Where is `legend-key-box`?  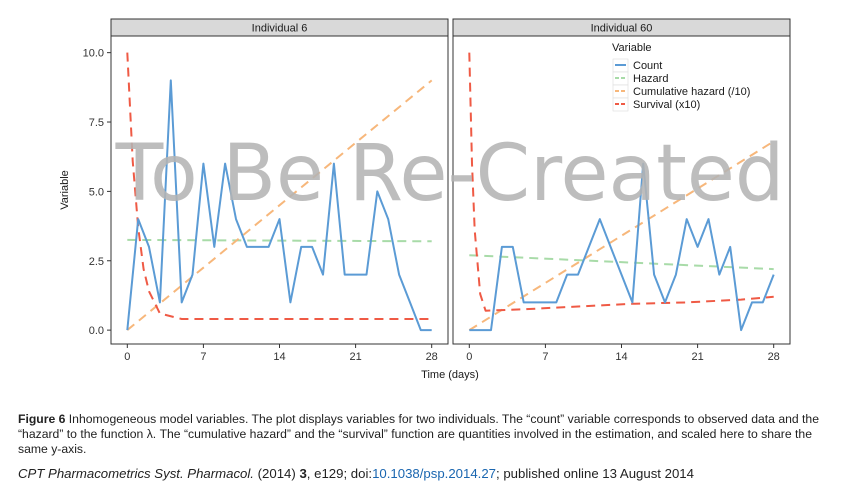 legend-key-box is located at coordinates (620, 104).